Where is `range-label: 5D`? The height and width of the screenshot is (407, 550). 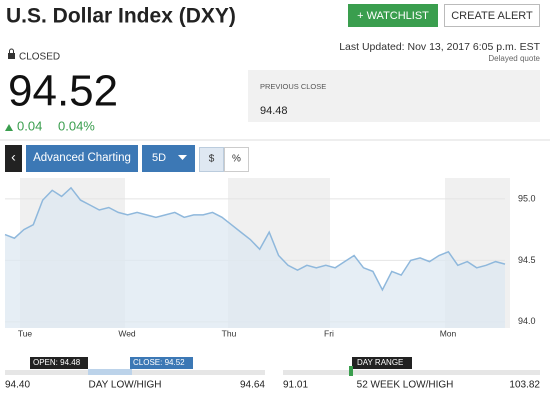 range-label: 5D is located at coordinates (159, 158).